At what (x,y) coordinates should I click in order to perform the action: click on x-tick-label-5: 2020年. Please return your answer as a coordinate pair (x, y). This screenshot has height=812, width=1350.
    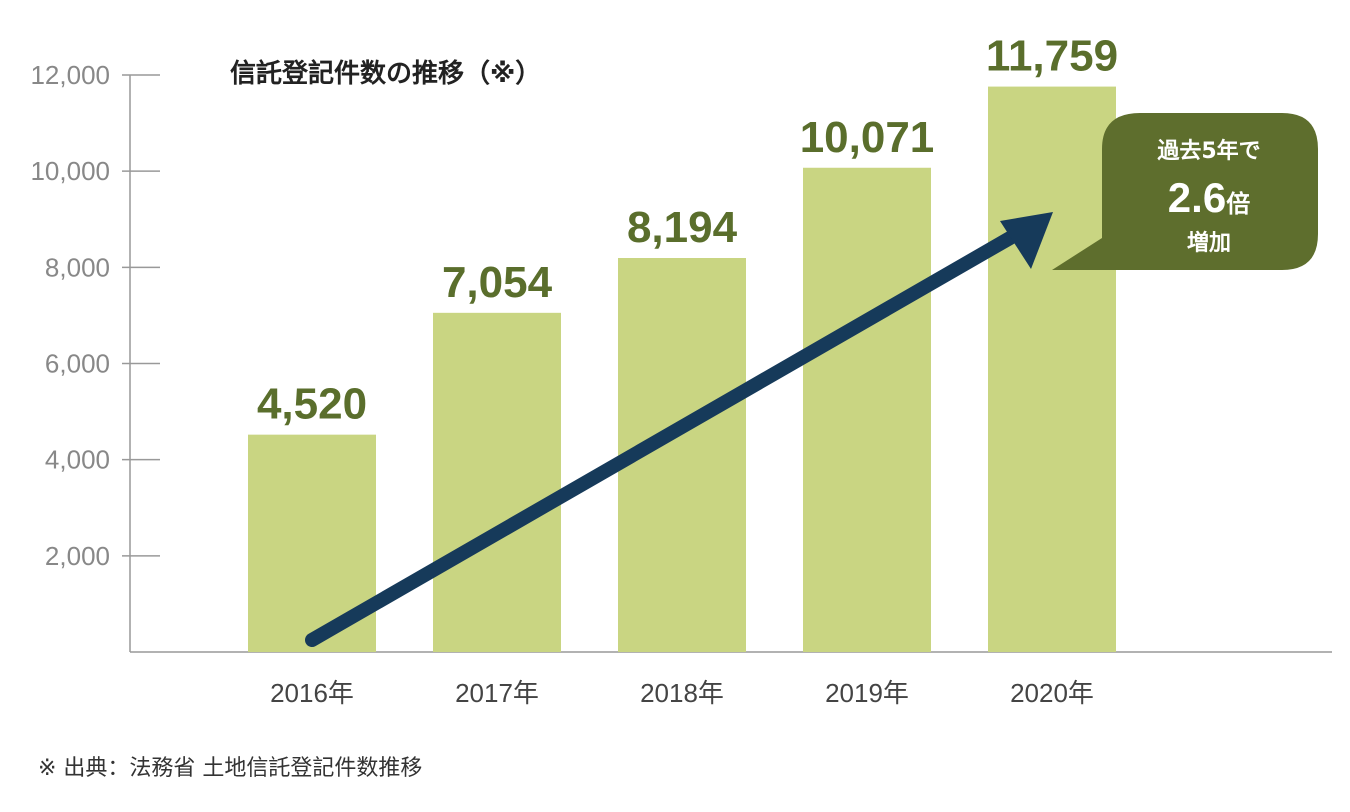
    Looking at the image, I should click on (1052, 693).